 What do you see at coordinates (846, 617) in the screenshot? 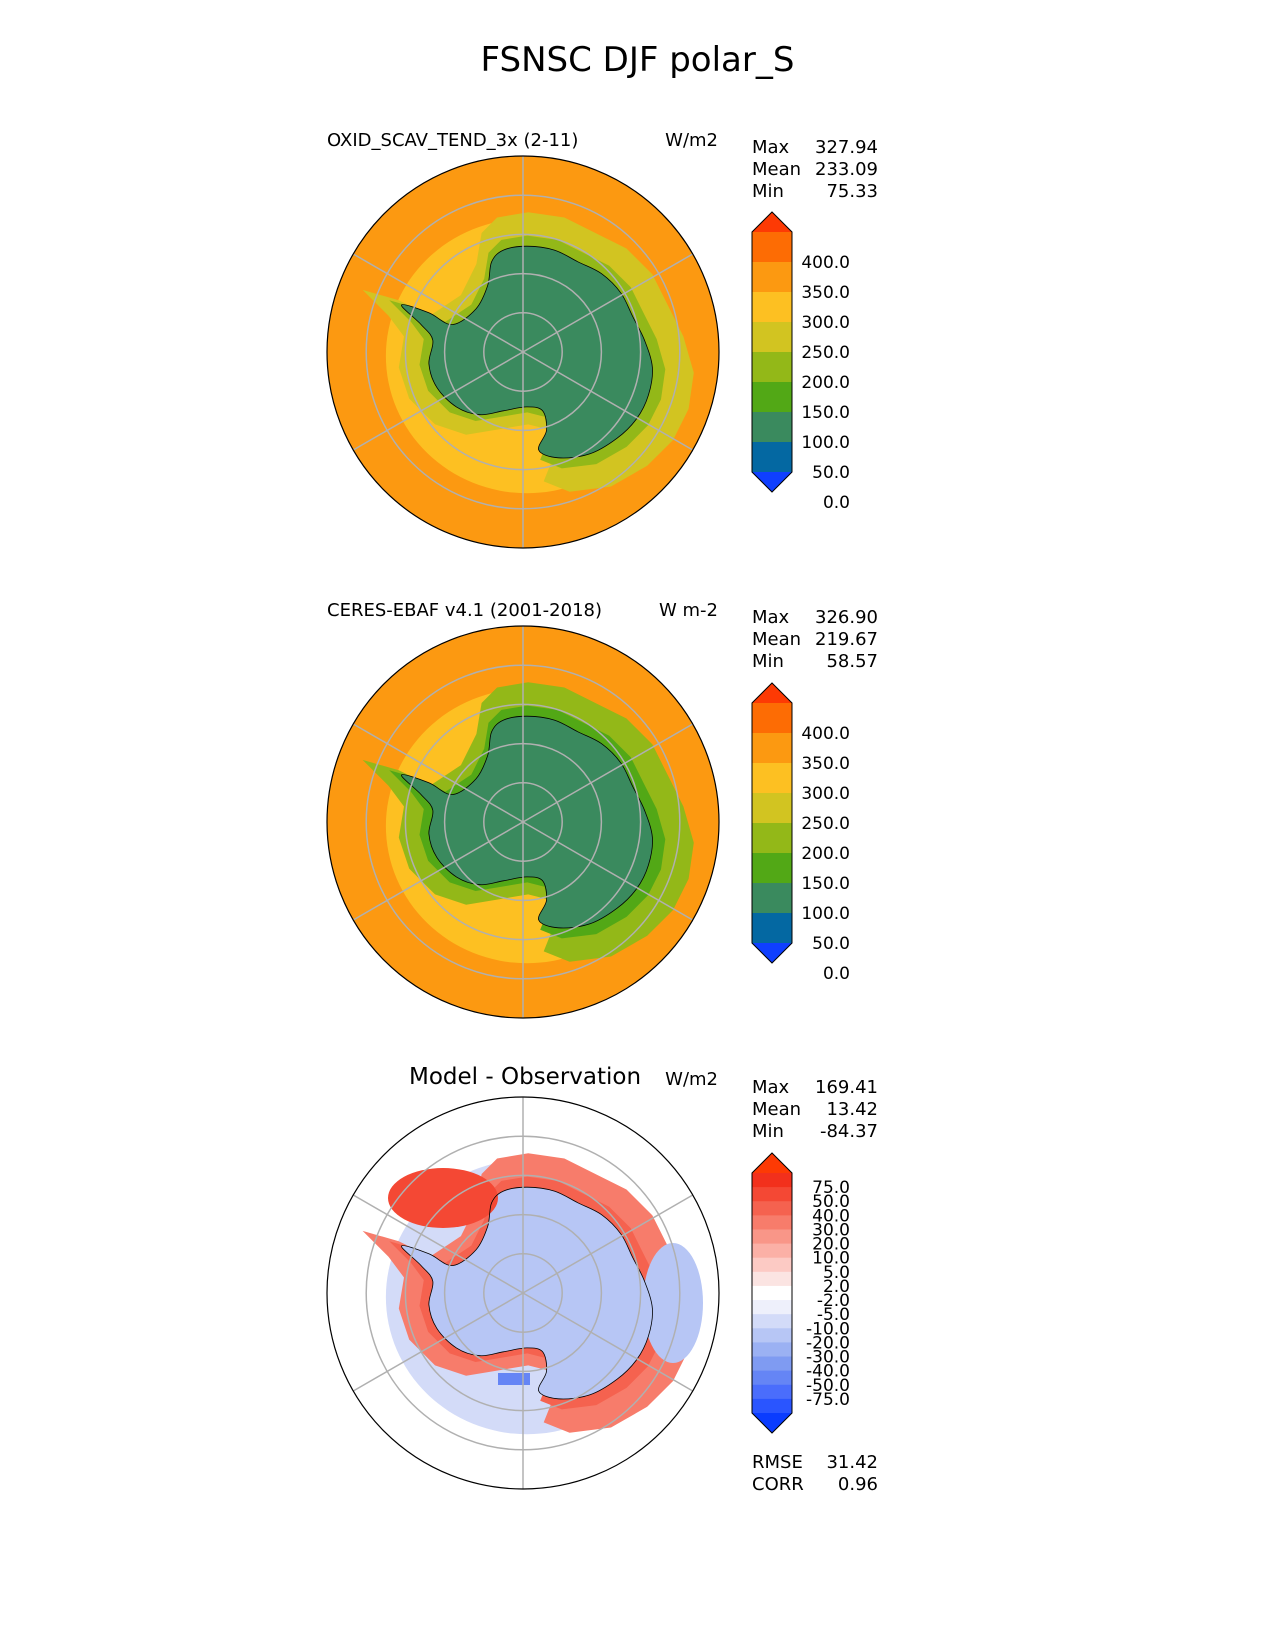
I see `stat-value: 326.90` at bounding box center [846, 617].